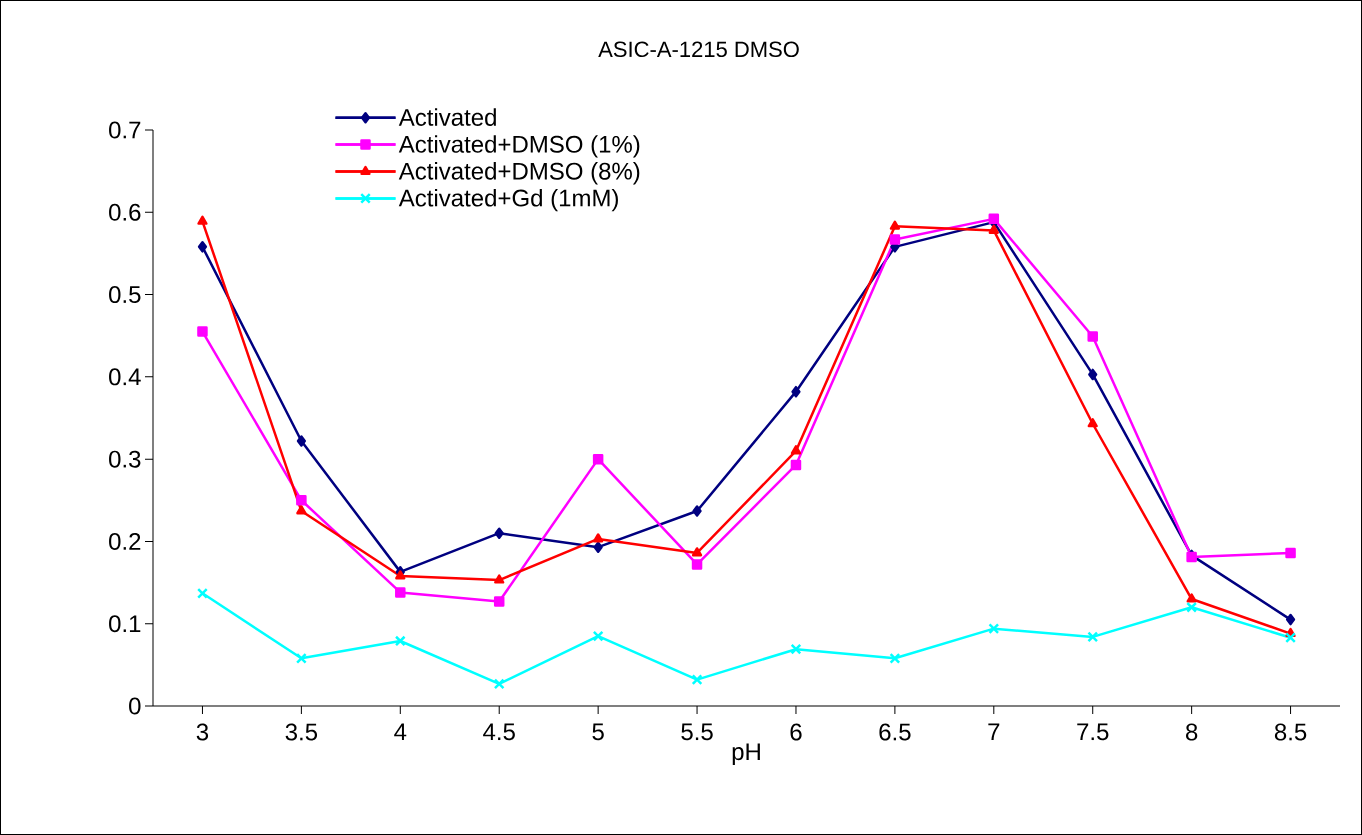 The height and width of the screenshot is (835, 1362). Describe the element at coordinates (697, 732) in the screenshot. I see `x-tick-label: 5.5` at that location.